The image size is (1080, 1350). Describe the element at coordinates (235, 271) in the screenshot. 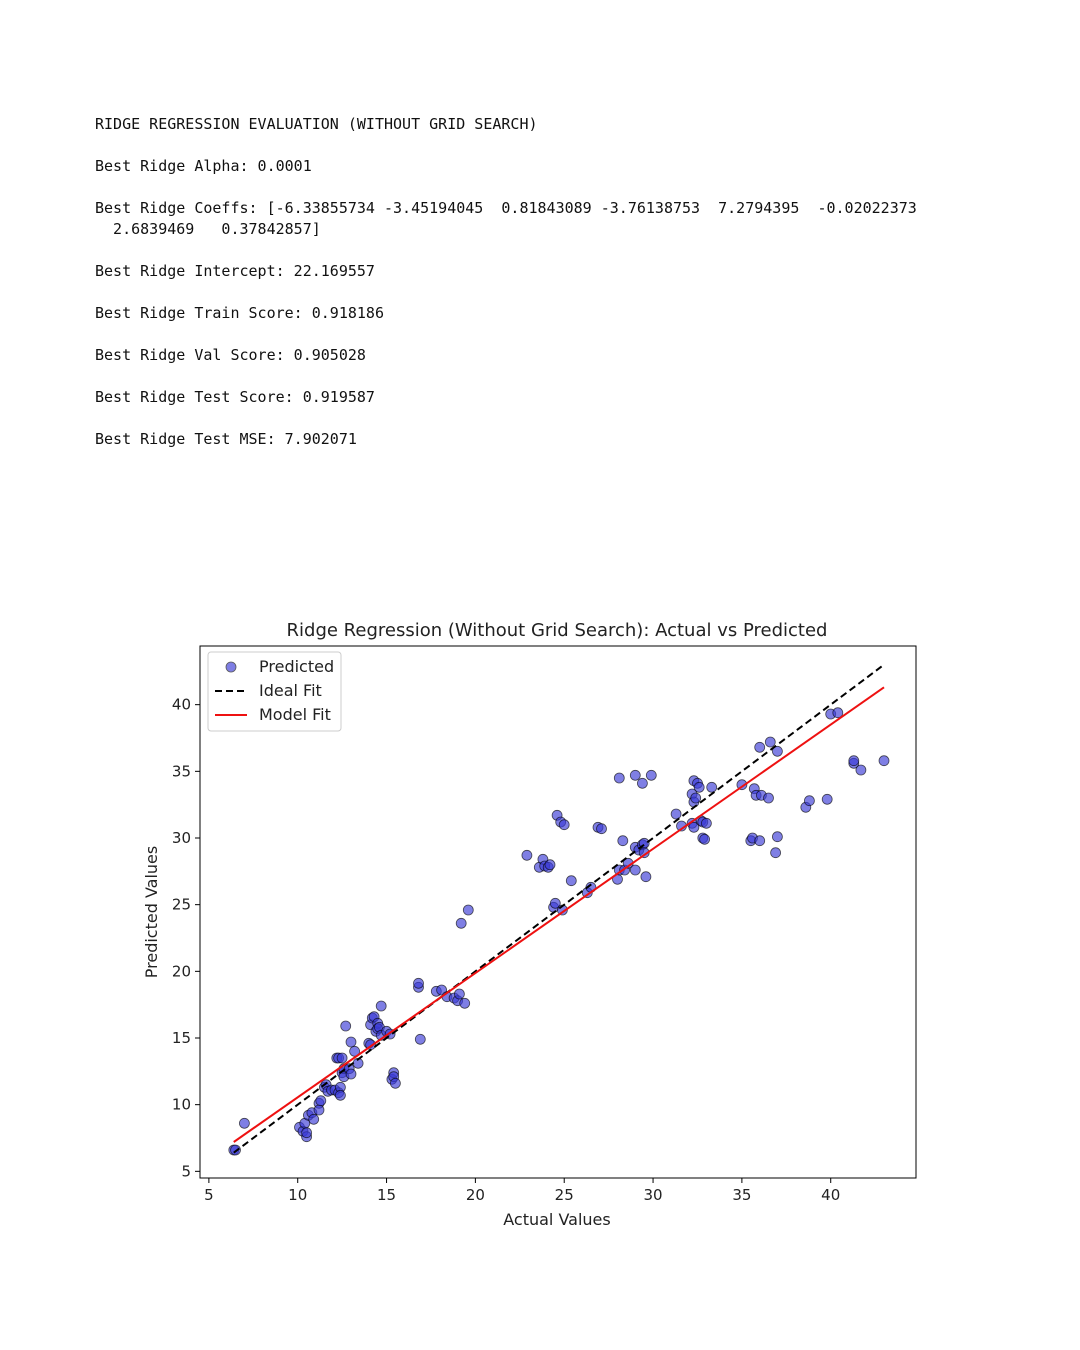

I see `output-intercept: Best Ridge Intercept: 22.169557` at that location.